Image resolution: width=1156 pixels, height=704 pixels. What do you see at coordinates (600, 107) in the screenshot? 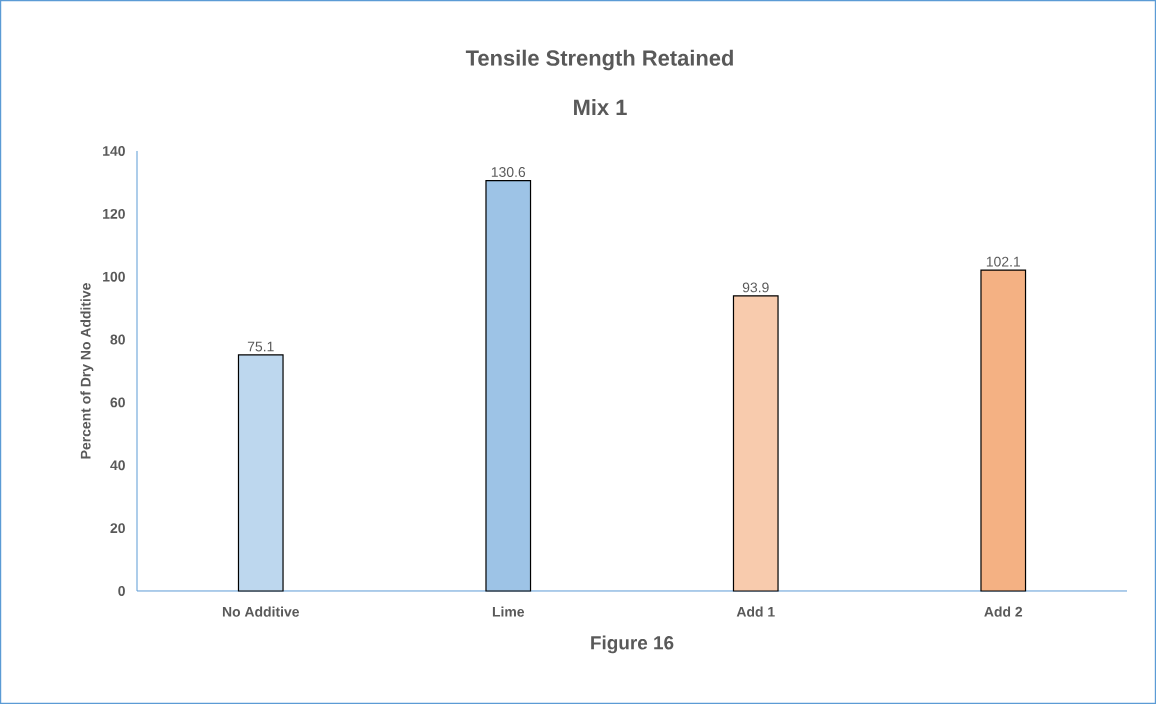
I see `chart-subtitle: Mix 1` at bounding box center [600, 107].